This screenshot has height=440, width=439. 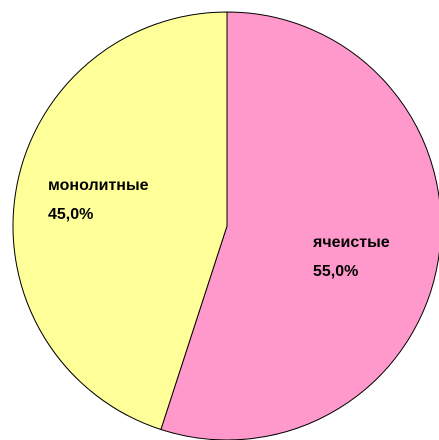 What do you see at coordinates (98, 185) in the screenshot?
I see `slice-category-label: монолитные` at bounding box center [98, 185].